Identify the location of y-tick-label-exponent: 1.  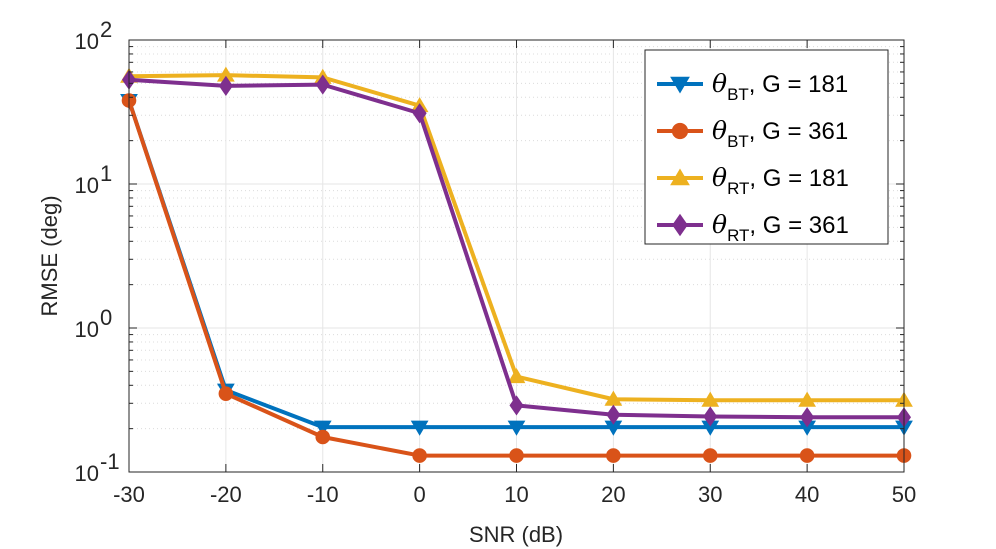
(106, 173).